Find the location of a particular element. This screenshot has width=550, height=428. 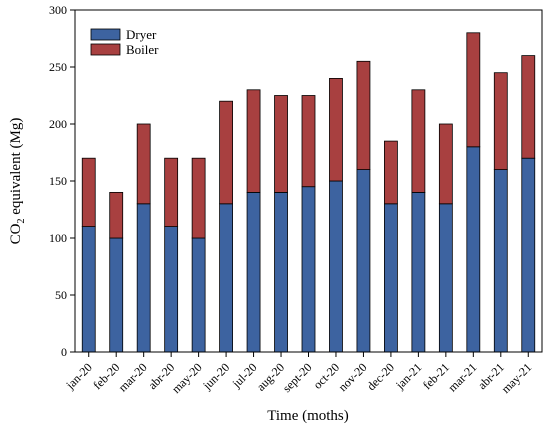

y-tick-label-50: 50 is located at coordinates (61, 295).